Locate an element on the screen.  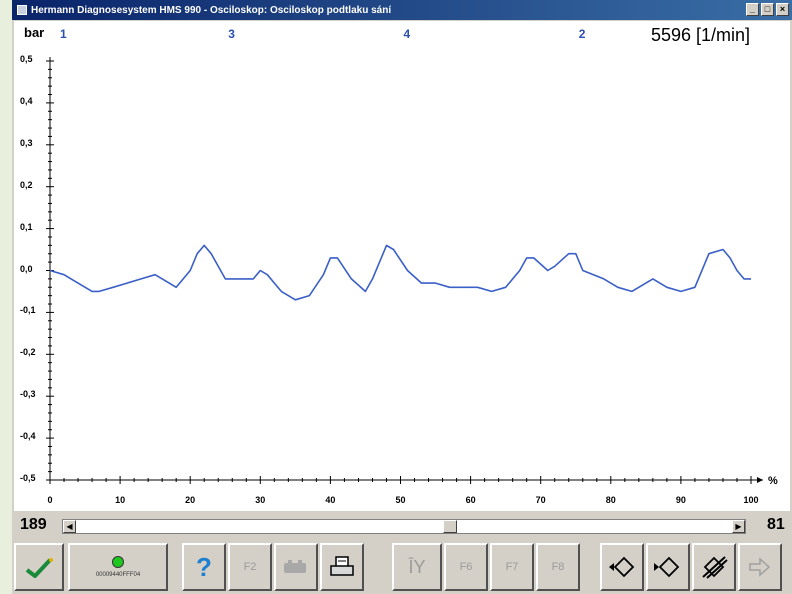
next-button is located at coordinates (760, 567).